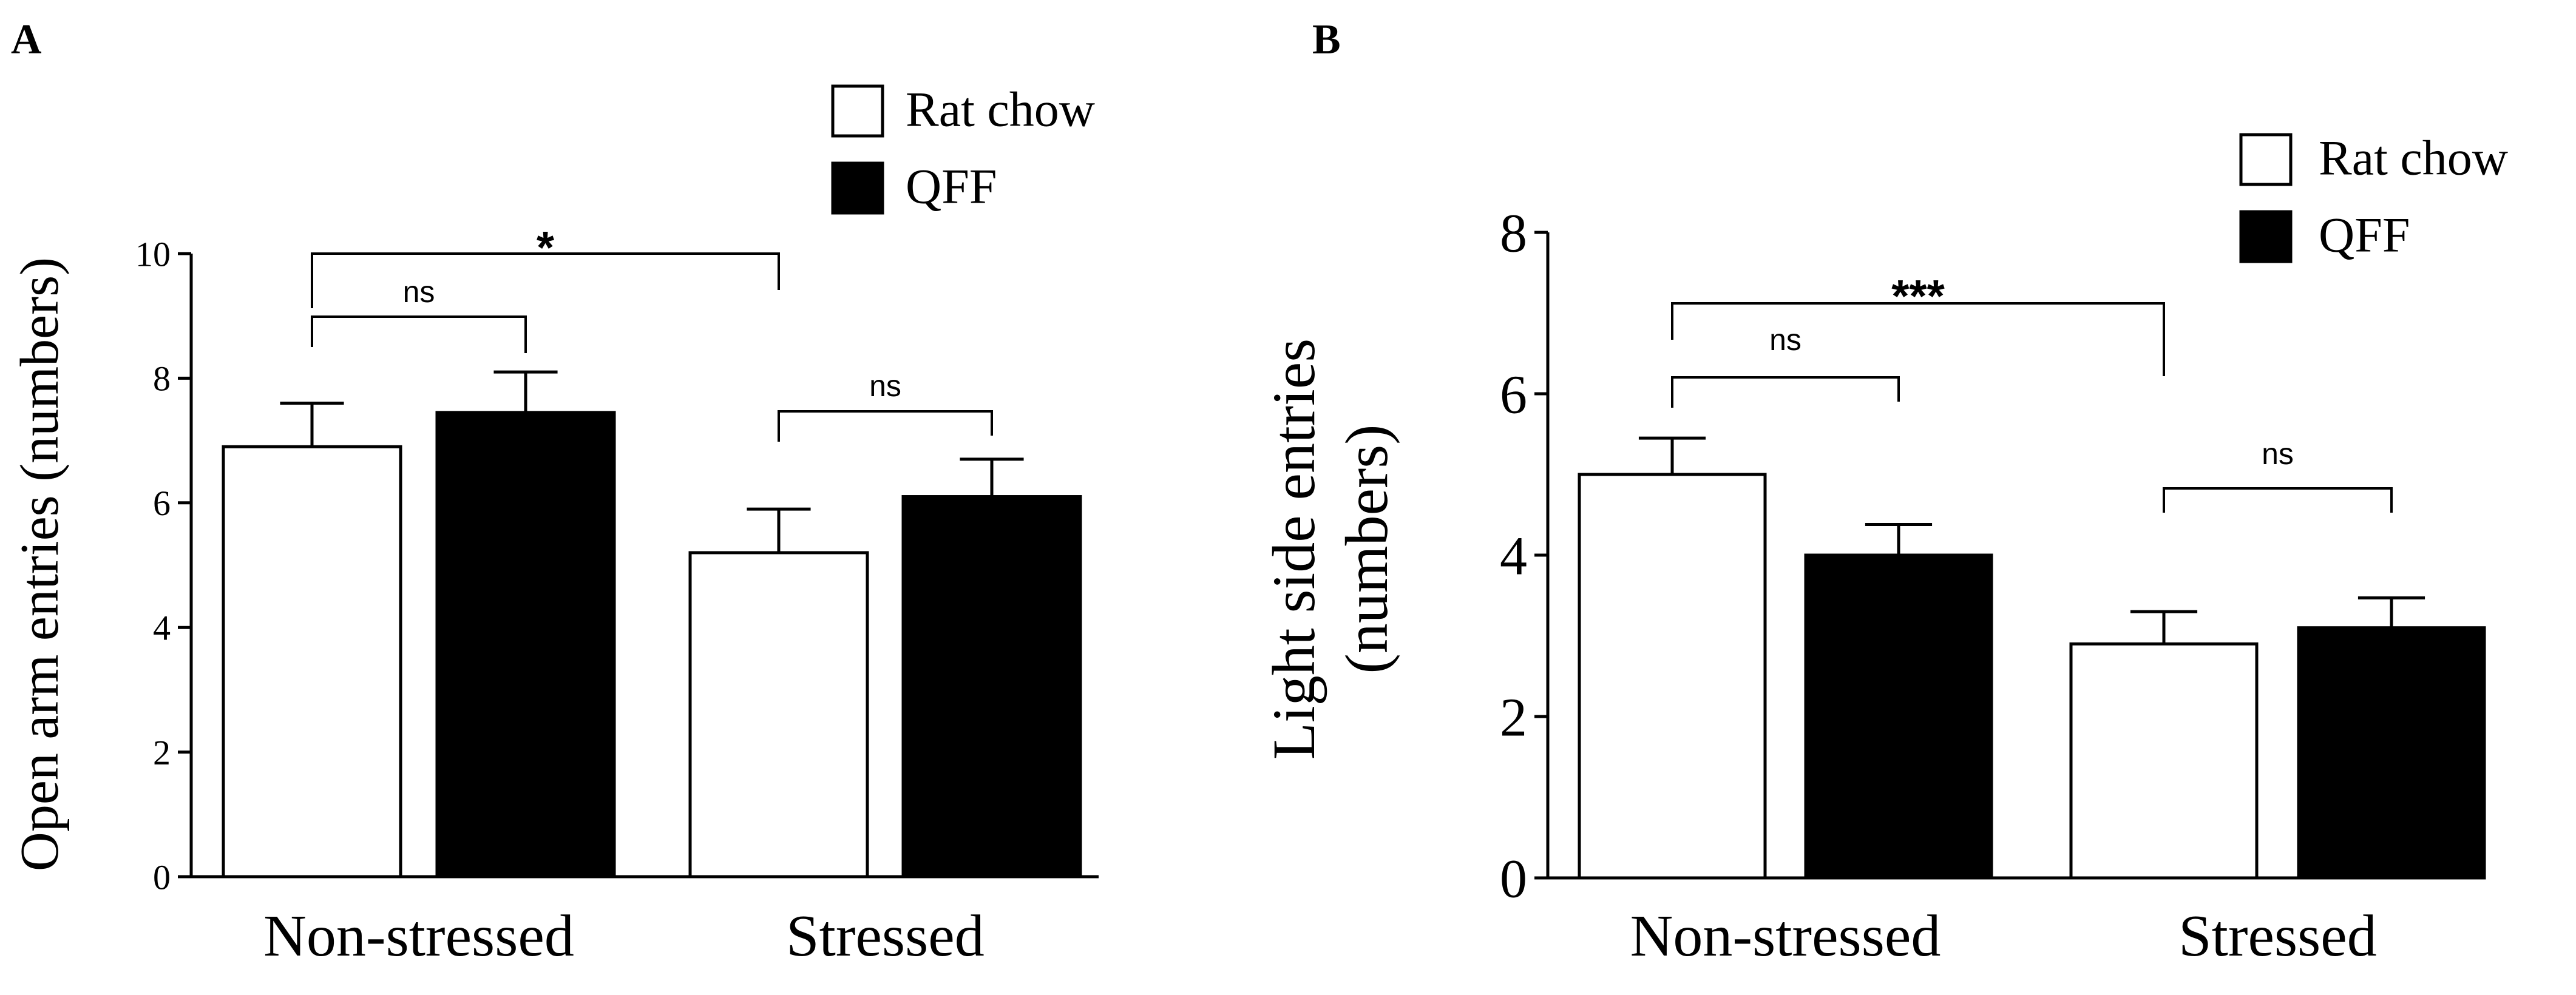 The width and height of the screenshot is (2576, 995). I want to click on panel-letter: B, so click(1326, 39).